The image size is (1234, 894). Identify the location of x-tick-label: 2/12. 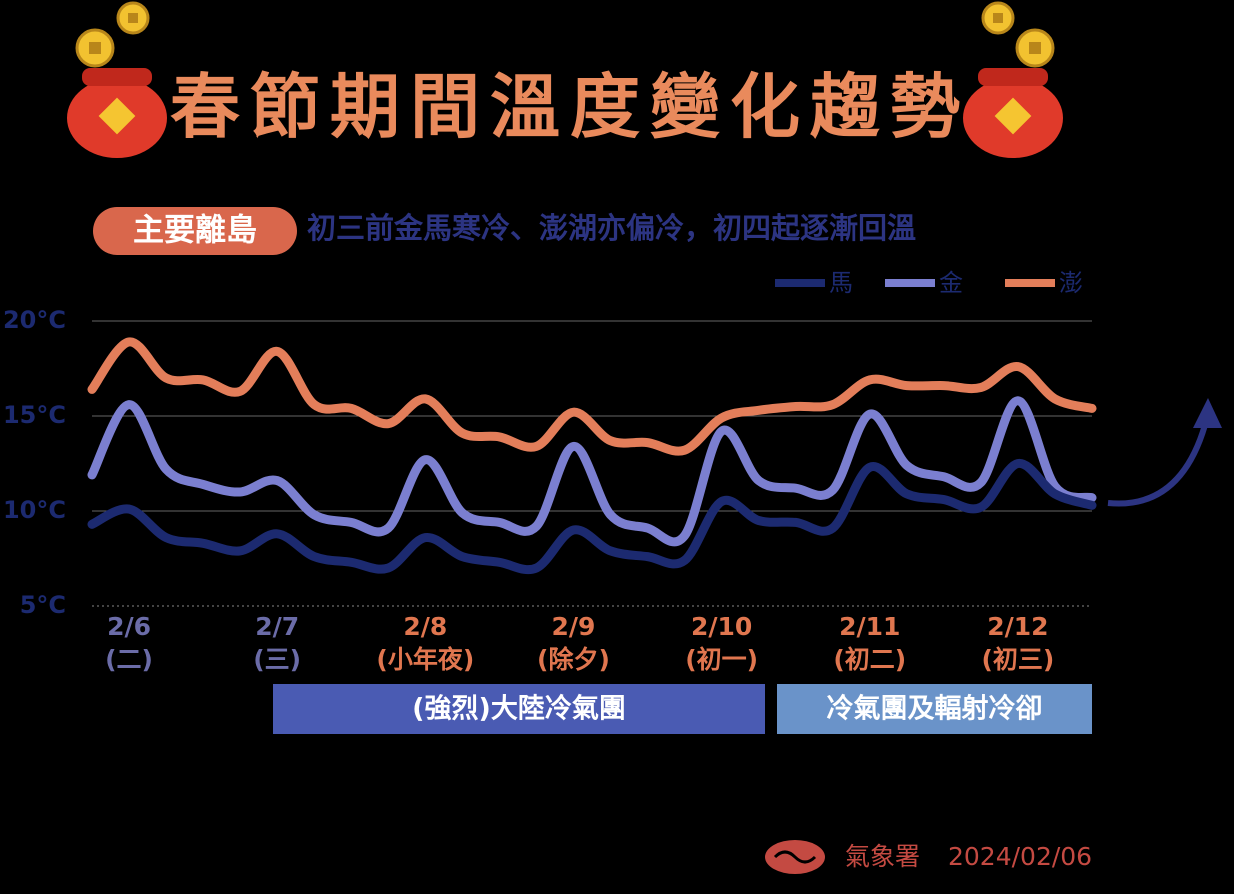
(1017, 626).